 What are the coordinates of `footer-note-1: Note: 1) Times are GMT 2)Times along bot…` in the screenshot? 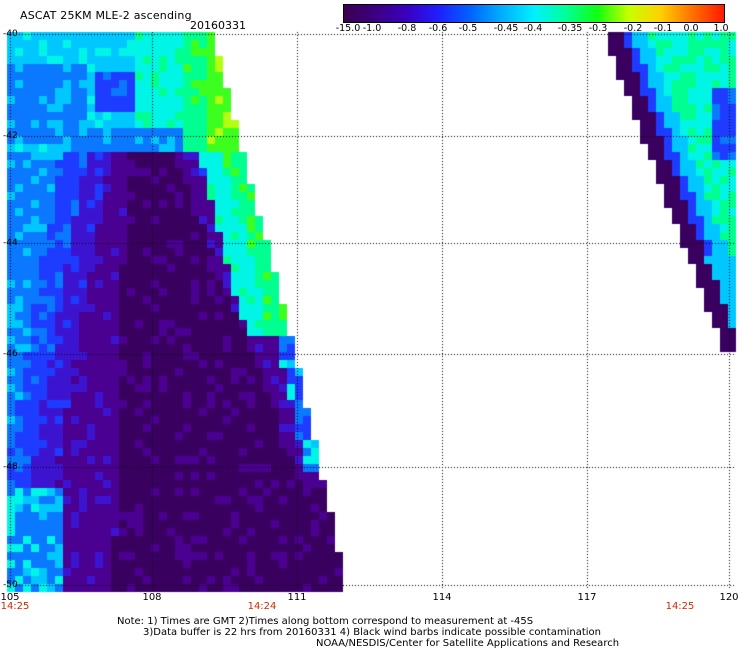 It's located at (325, 621).